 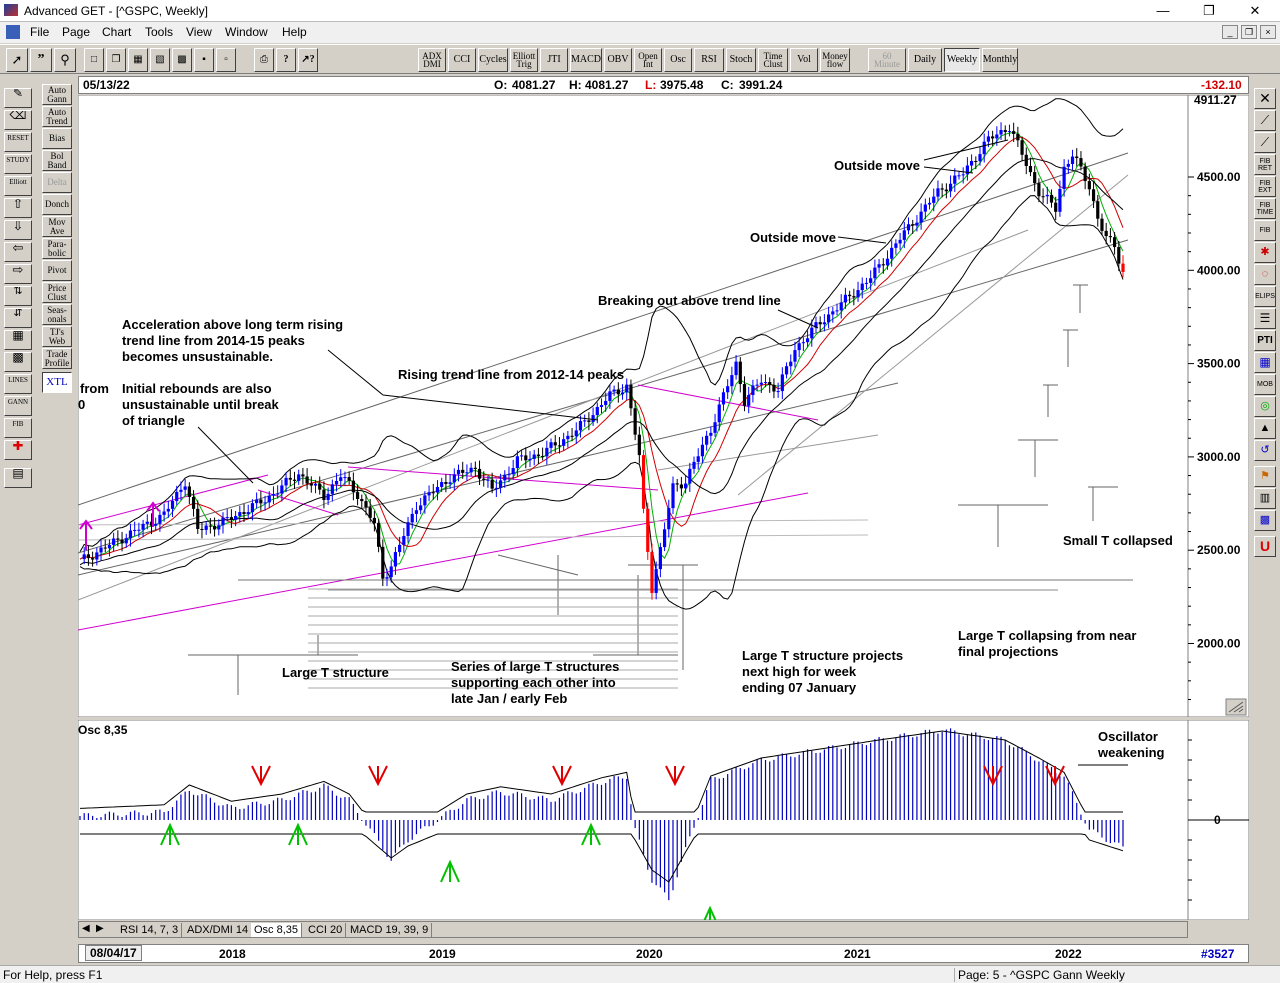 What do you see at coordinates (1265, 120) in the screenshot?
I see `right-line-button: ⟋` at bounding box center [1265, 120].